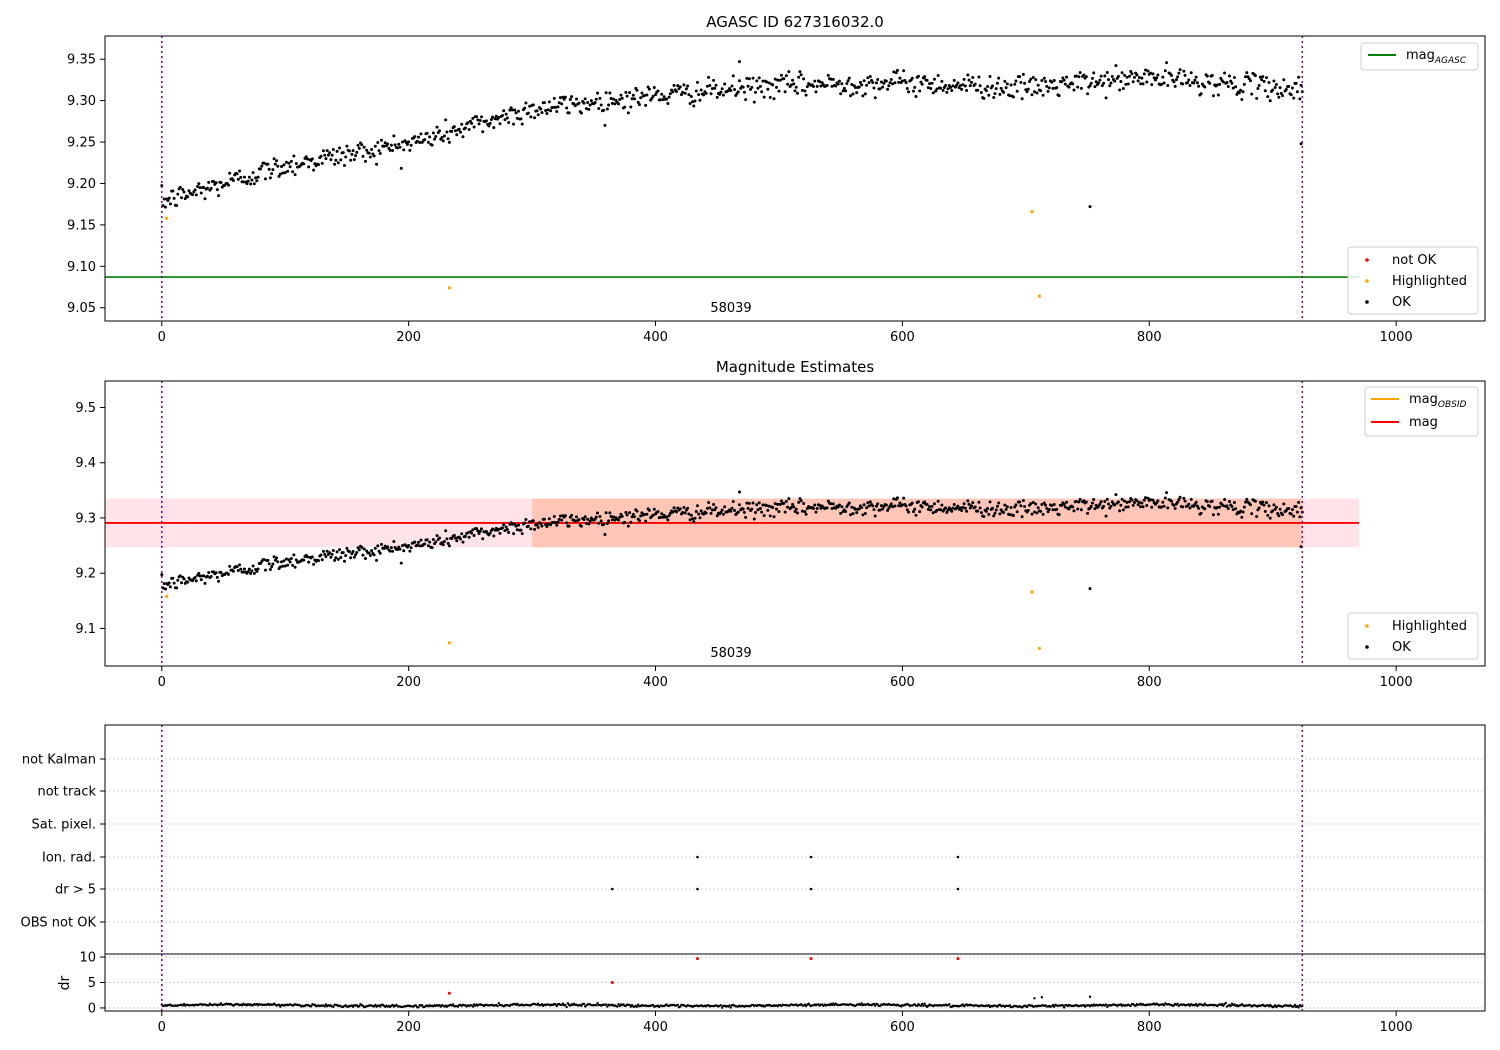 This screenshot has width=1500, height=1050. What do you see at coordinates (449, 643) in the screenshot?
I see `highlighted-point` at bounding box center [449, 643].